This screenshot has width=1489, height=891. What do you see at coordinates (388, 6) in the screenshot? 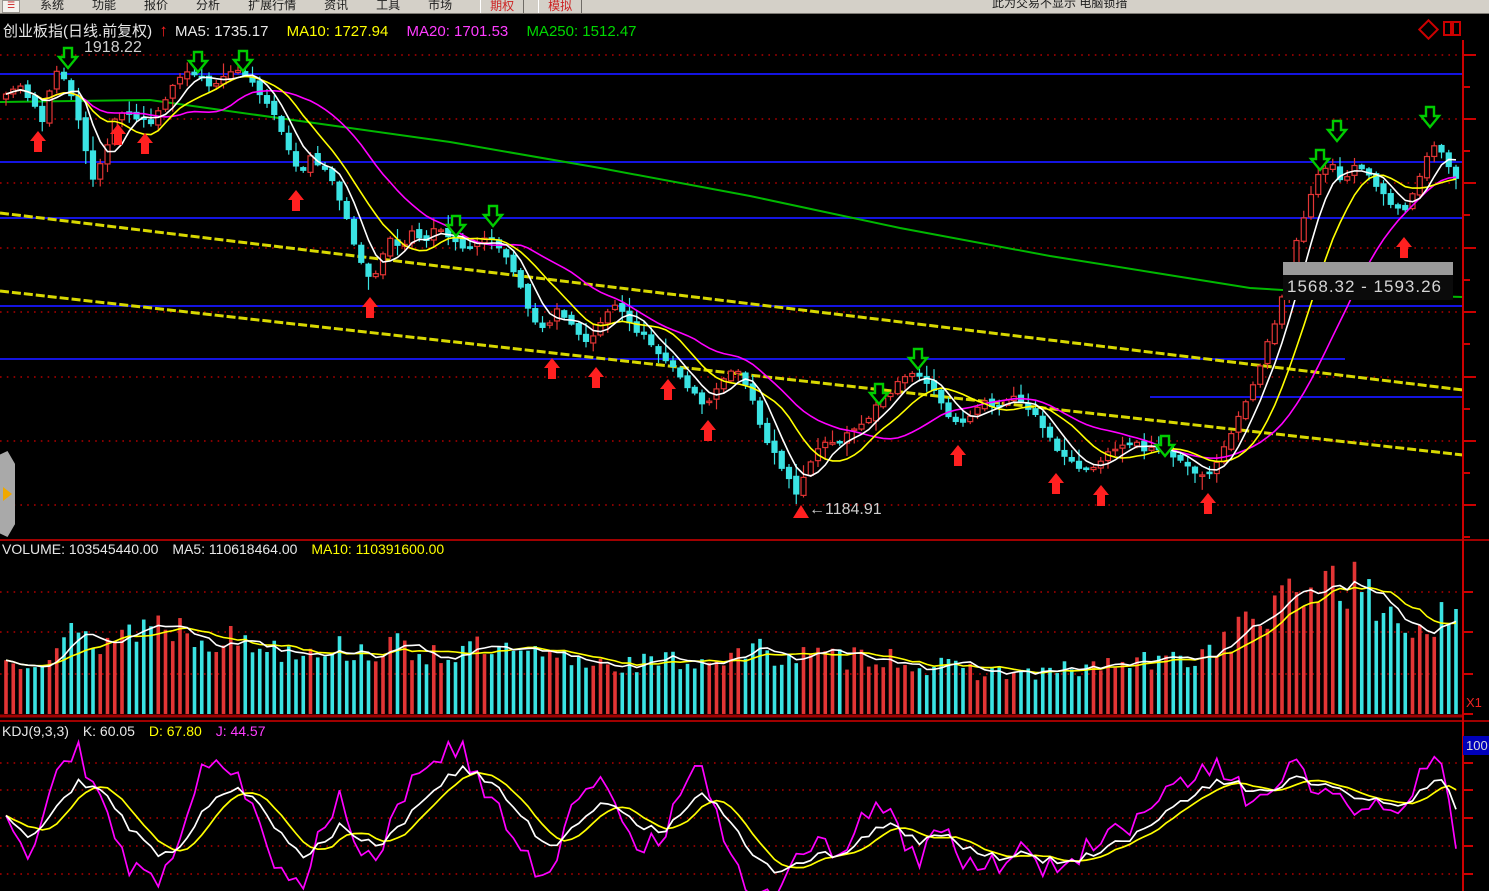
I see `menu-item-tools: 工具` at bounding box center [388, 6].